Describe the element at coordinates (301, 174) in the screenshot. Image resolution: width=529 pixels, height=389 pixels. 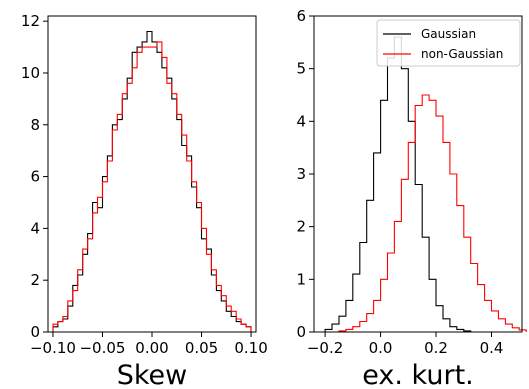
I see `kurtosis-y-tick-label: 3` at that location.